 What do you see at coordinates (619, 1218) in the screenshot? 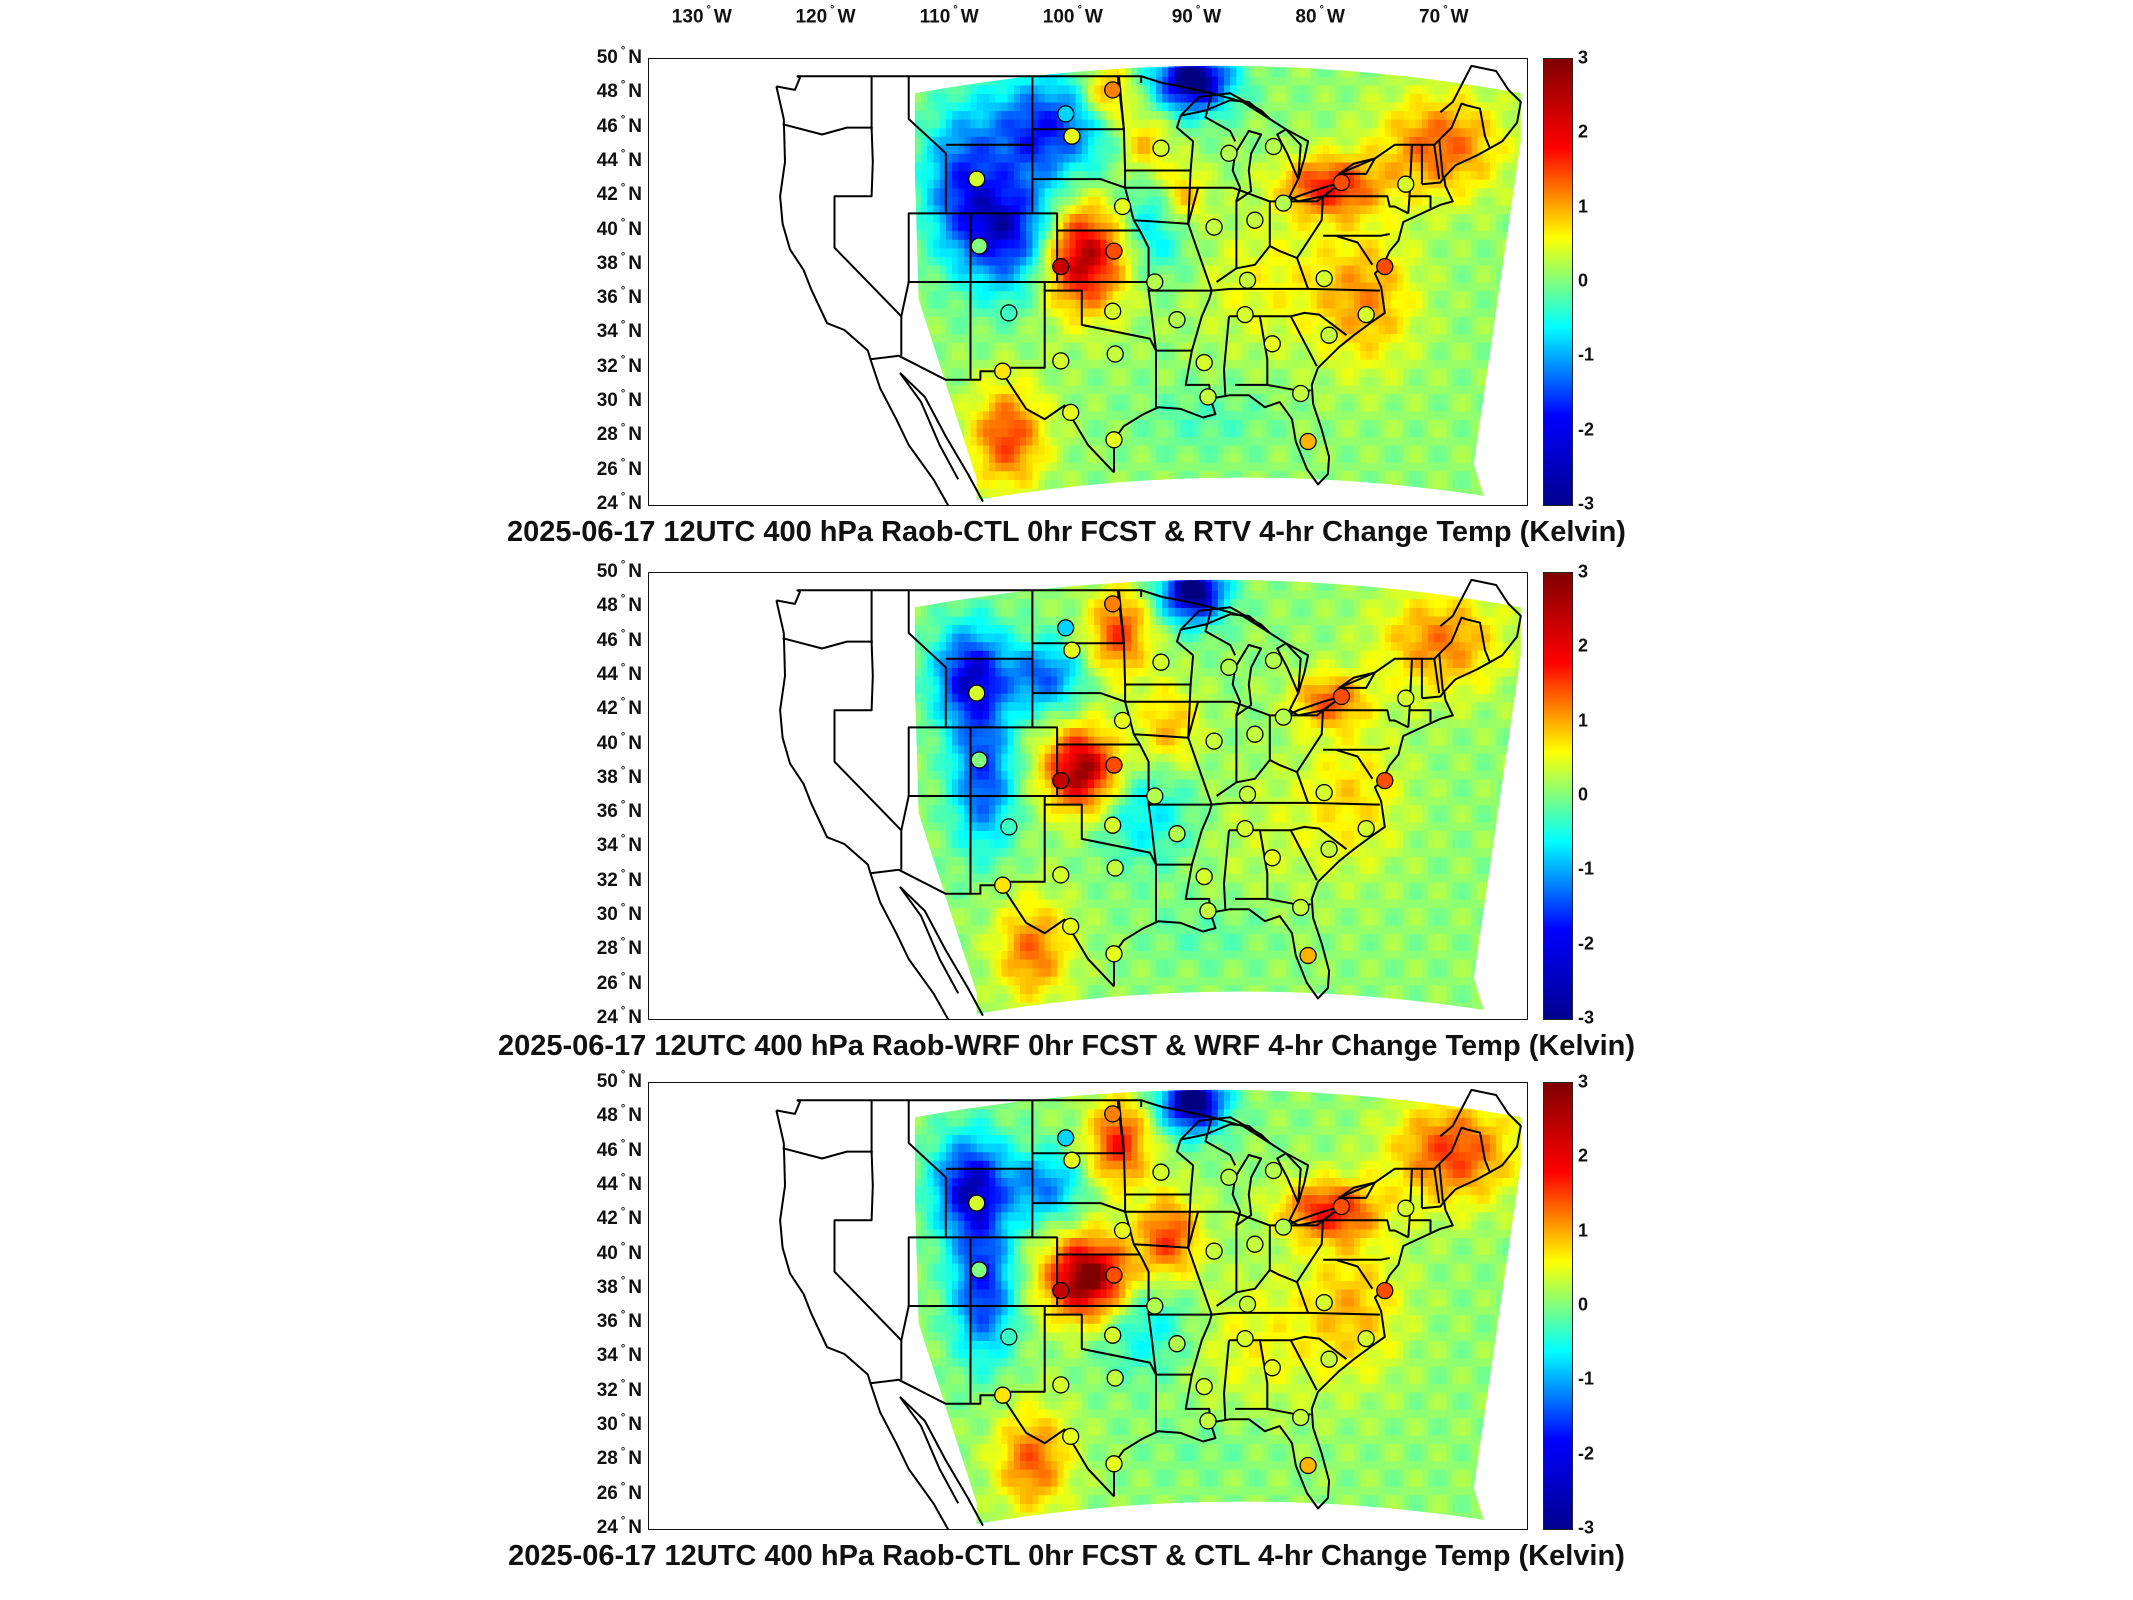
I see `latitude-label: 42 ° N` at bounding box center [619, 1218].